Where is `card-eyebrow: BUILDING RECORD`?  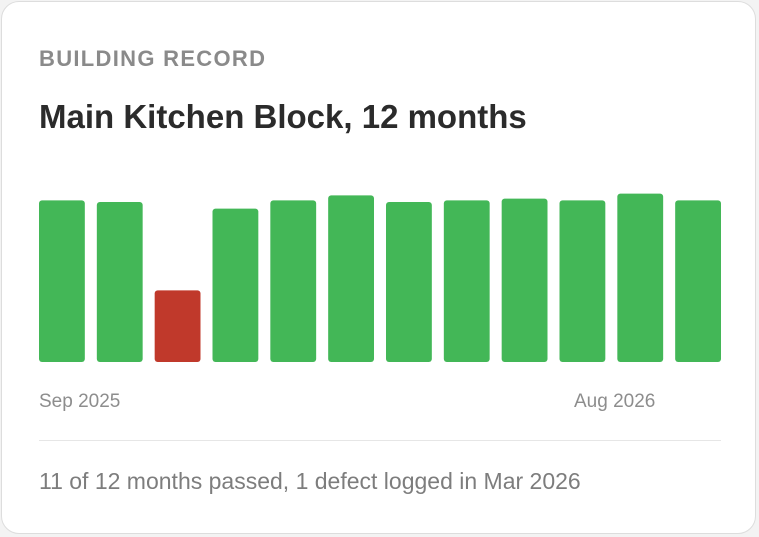 card-eyebrow: BUILDING RECORD is located at coordinates (153, 58).